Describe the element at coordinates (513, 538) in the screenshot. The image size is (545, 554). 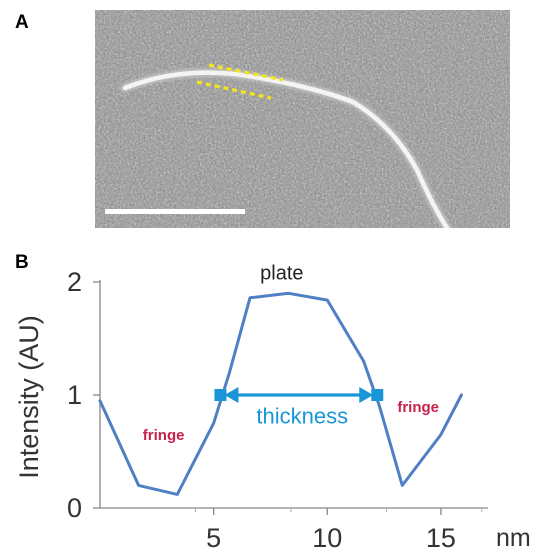
I see `x-axis-label: nm` at that location.